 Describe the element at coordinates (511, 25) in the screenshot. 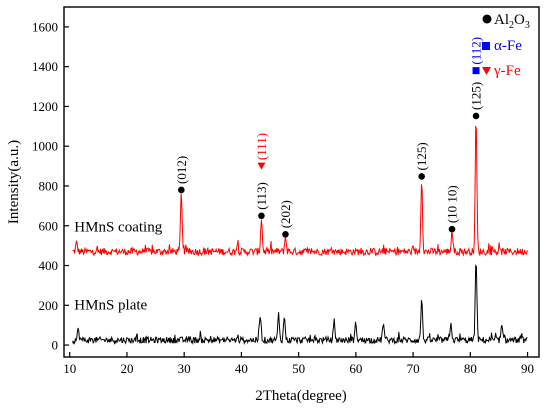

I see `legend-al-subscript: 2` at that location.